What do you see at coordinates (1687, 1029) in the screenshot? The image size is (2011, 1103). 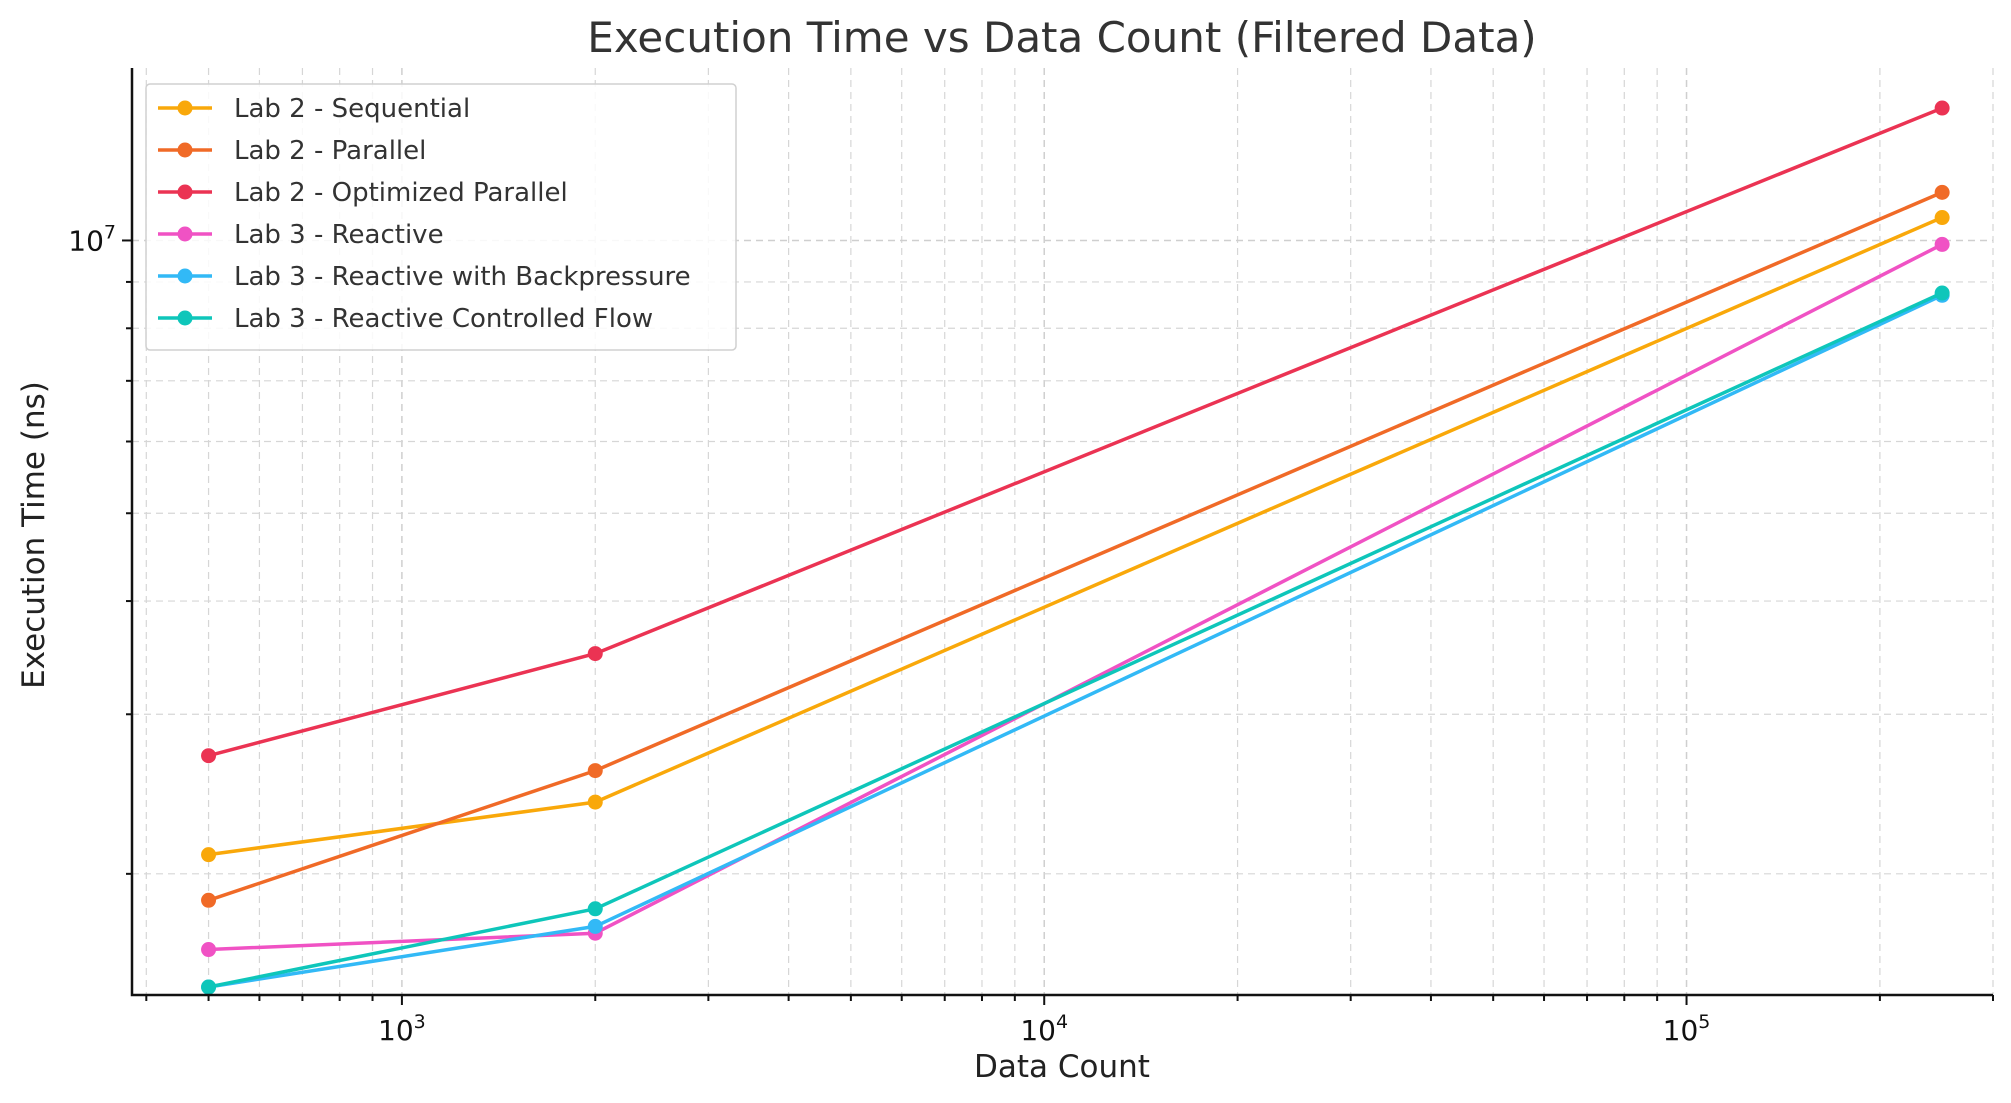 I see `x-tick-label: 105` at bounding box center [1687, 1029].